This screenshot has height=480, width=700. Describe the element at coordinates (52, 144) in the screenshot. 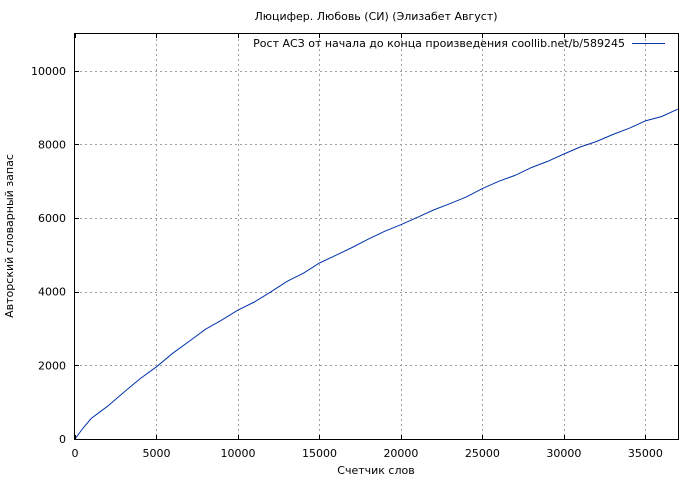

I see `y-tick-label: 8000` at that location.